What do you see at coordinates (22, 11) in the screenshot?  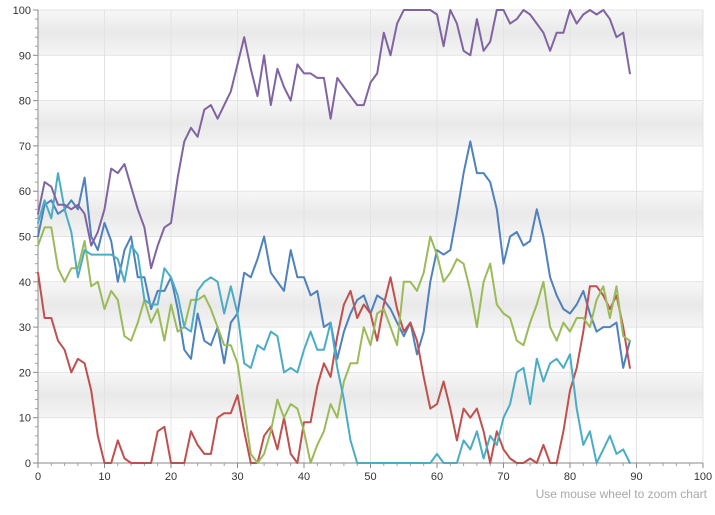 I see `y-tick-label: 100` at bounding box center [22, 11].